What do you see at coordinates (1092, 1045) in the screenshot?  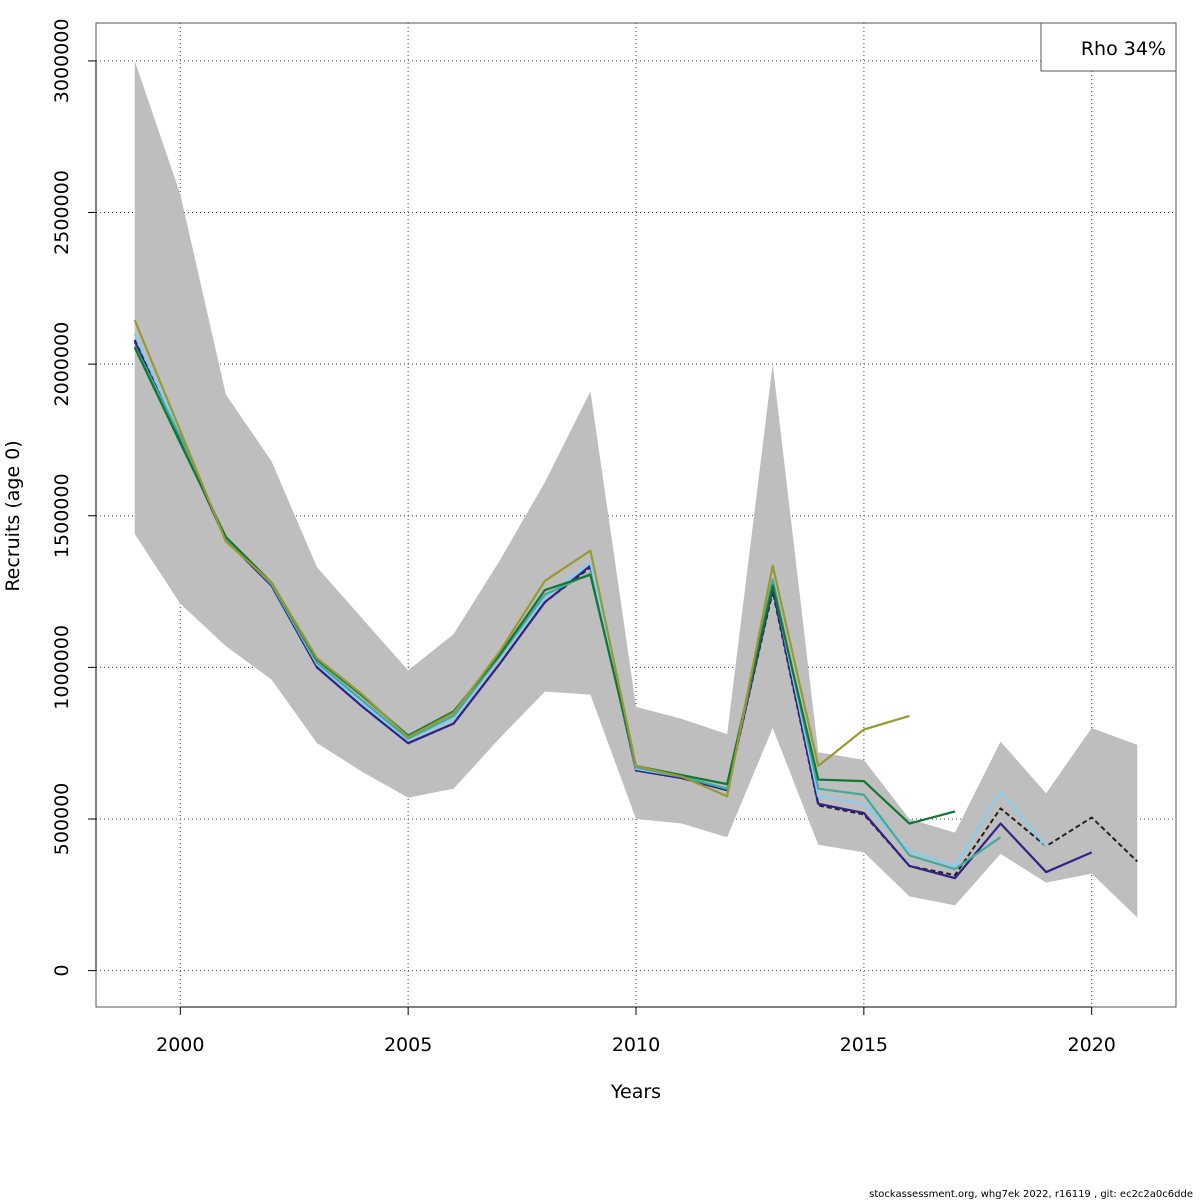 I see `x-tick-label: 2020` at bounding box center [1092, 1045].